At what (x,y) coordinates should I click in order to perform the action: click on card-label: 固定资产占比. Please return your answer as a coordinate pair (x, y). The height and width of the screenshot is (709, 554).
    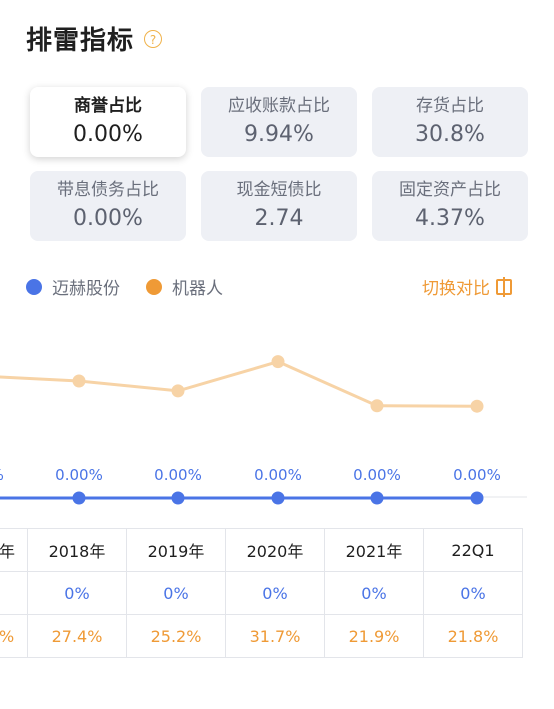
    Looking at the image, I should click on (450, 190).